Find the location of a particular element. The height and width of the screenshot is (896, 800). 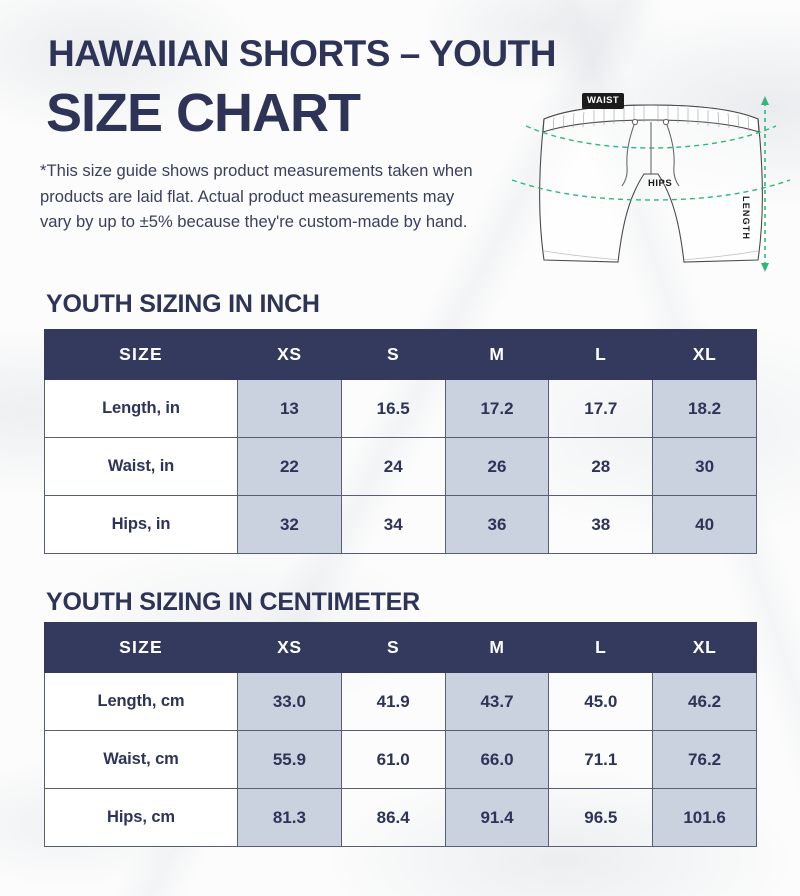

cell-hips-in-l: 38 is located at coordinates (601, 524).